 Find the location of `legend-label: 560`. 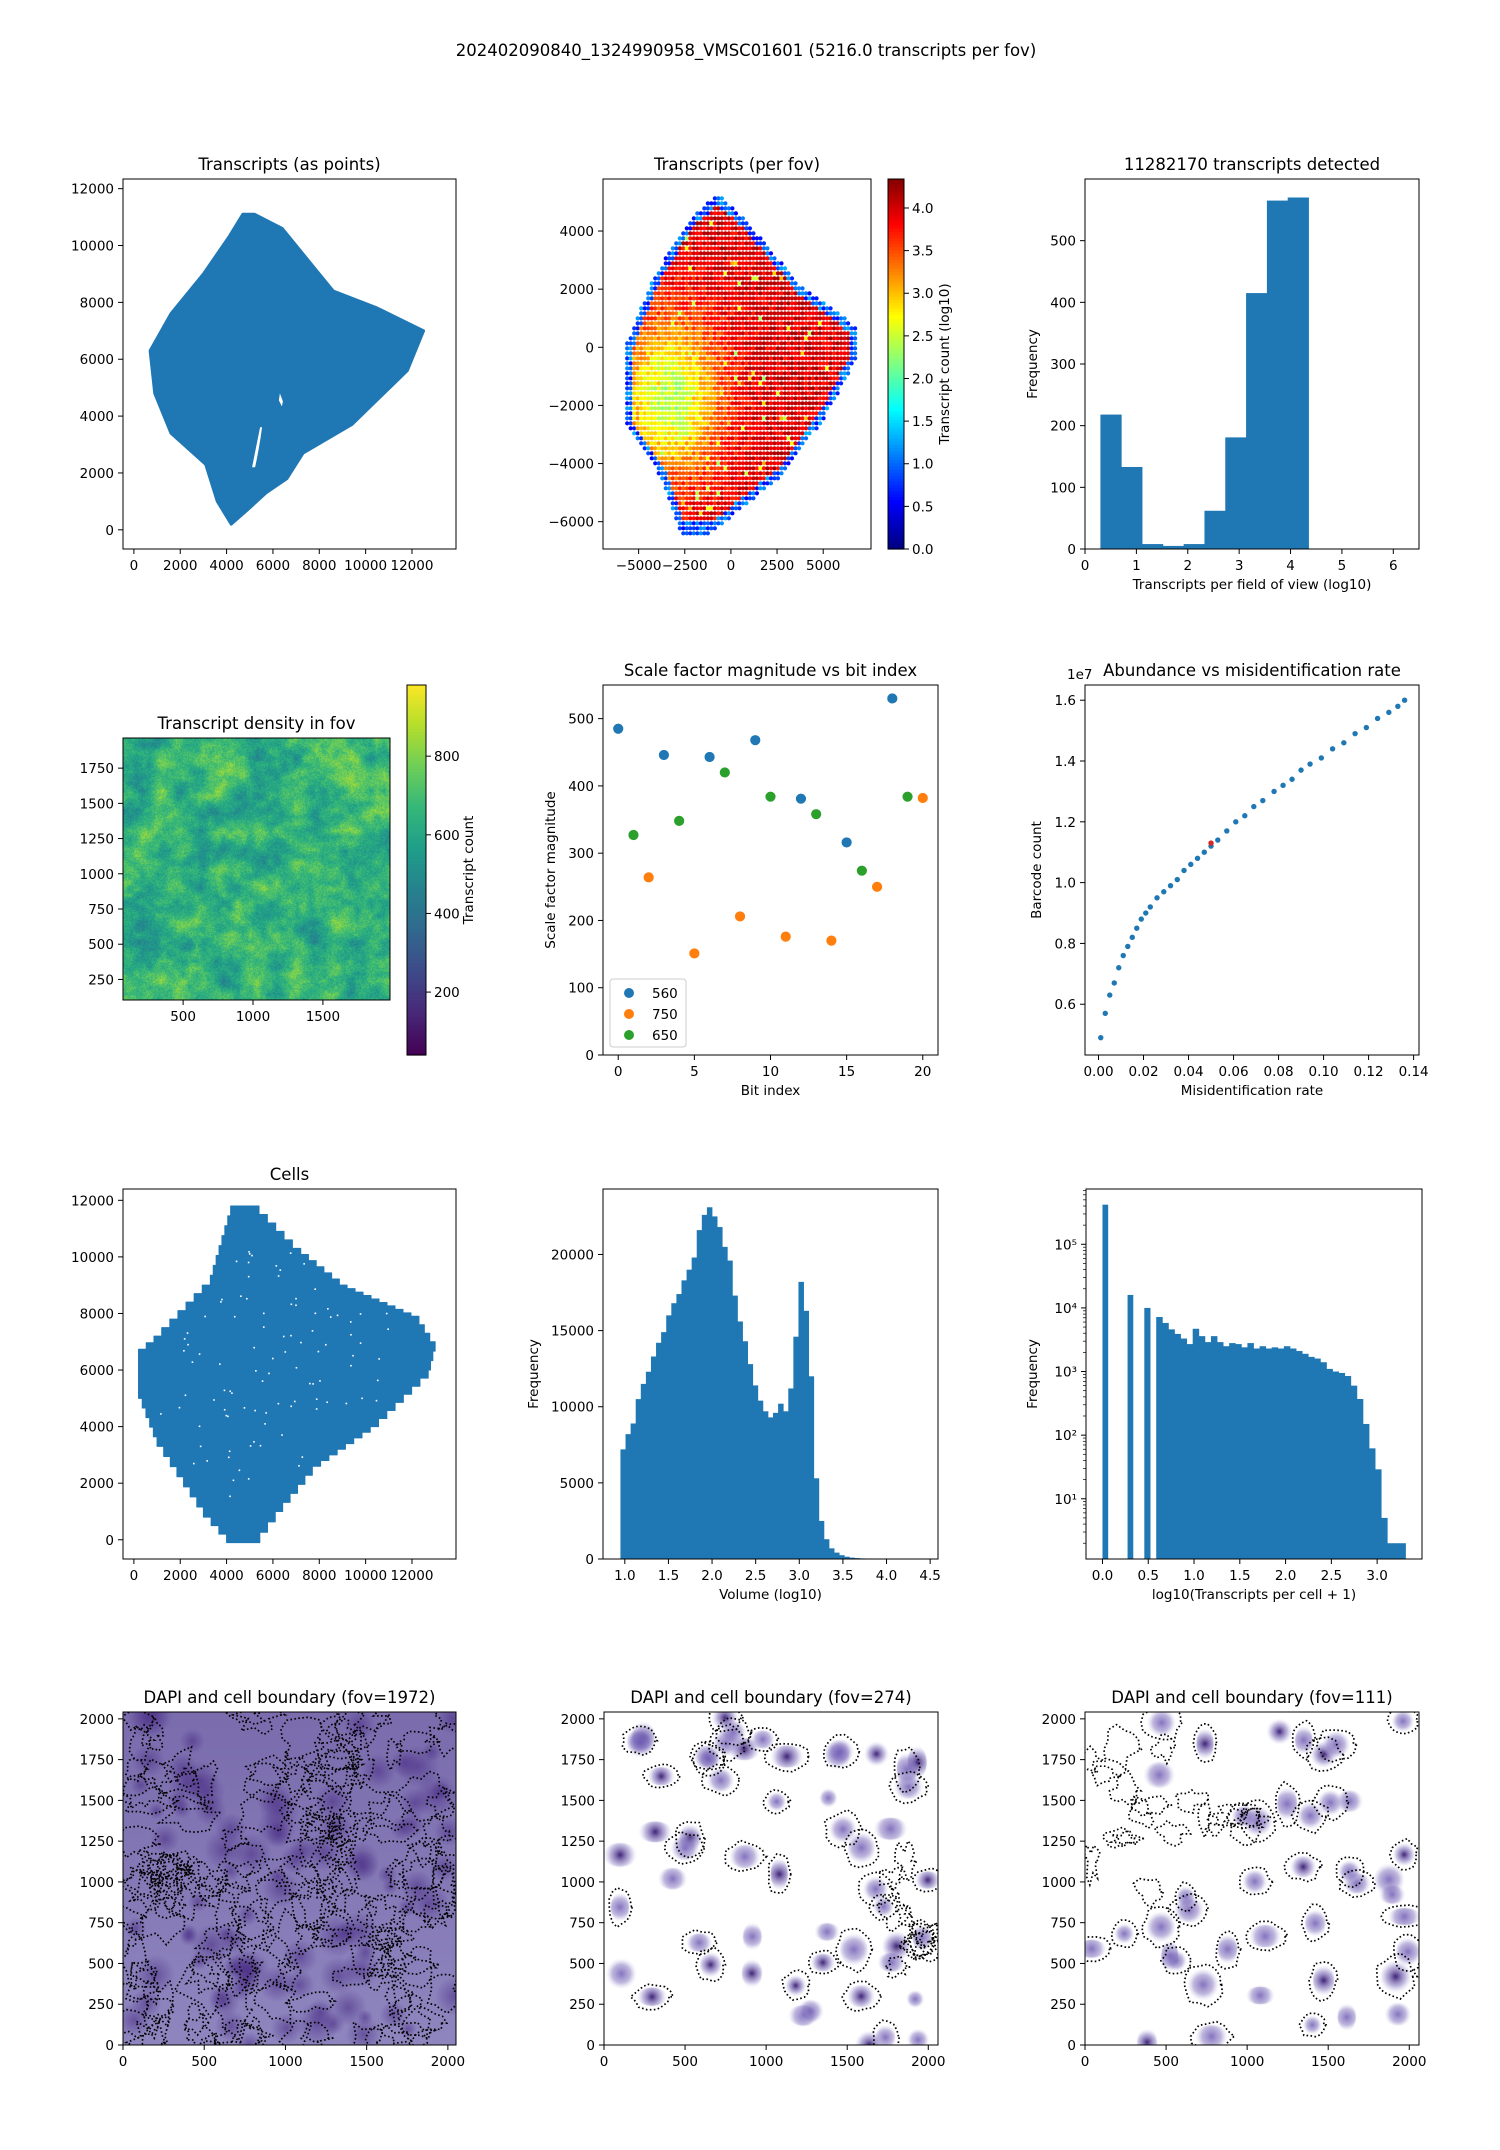

legend-label: 560 is located at coordinates (665, 994).